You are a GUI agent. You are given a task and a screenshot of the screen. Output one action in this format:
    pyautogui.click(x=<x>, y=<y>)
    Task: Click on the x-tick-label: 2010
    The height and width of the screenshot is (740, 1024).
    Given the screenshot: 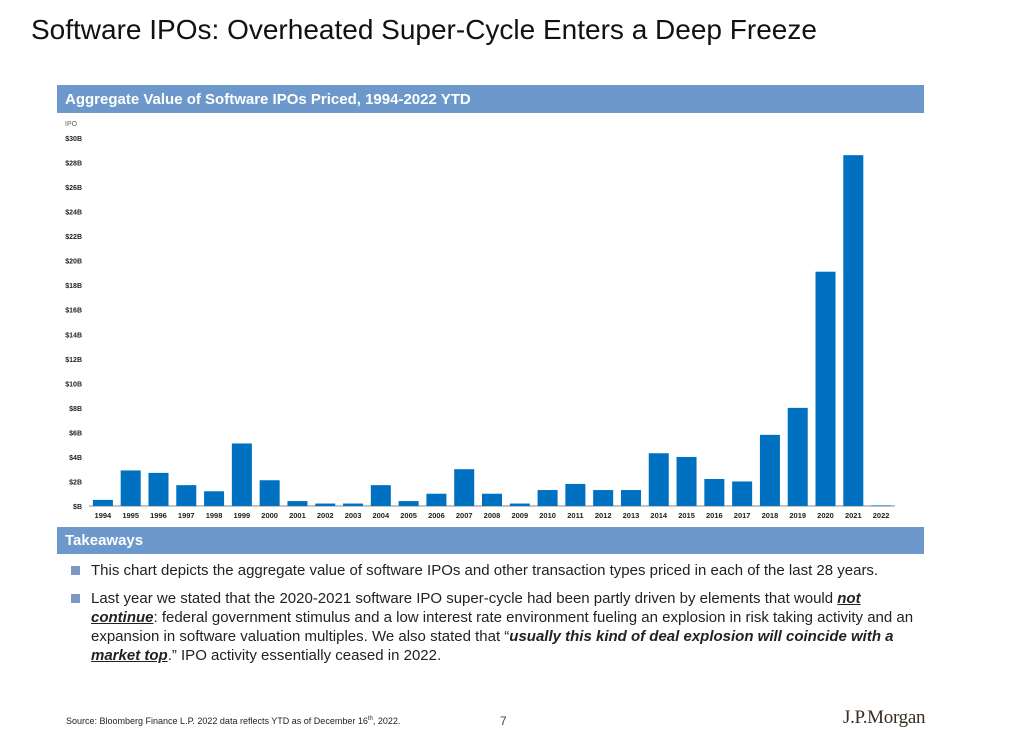 What is the action you would take?
    pyautogui.click(x=547, y=515)
    